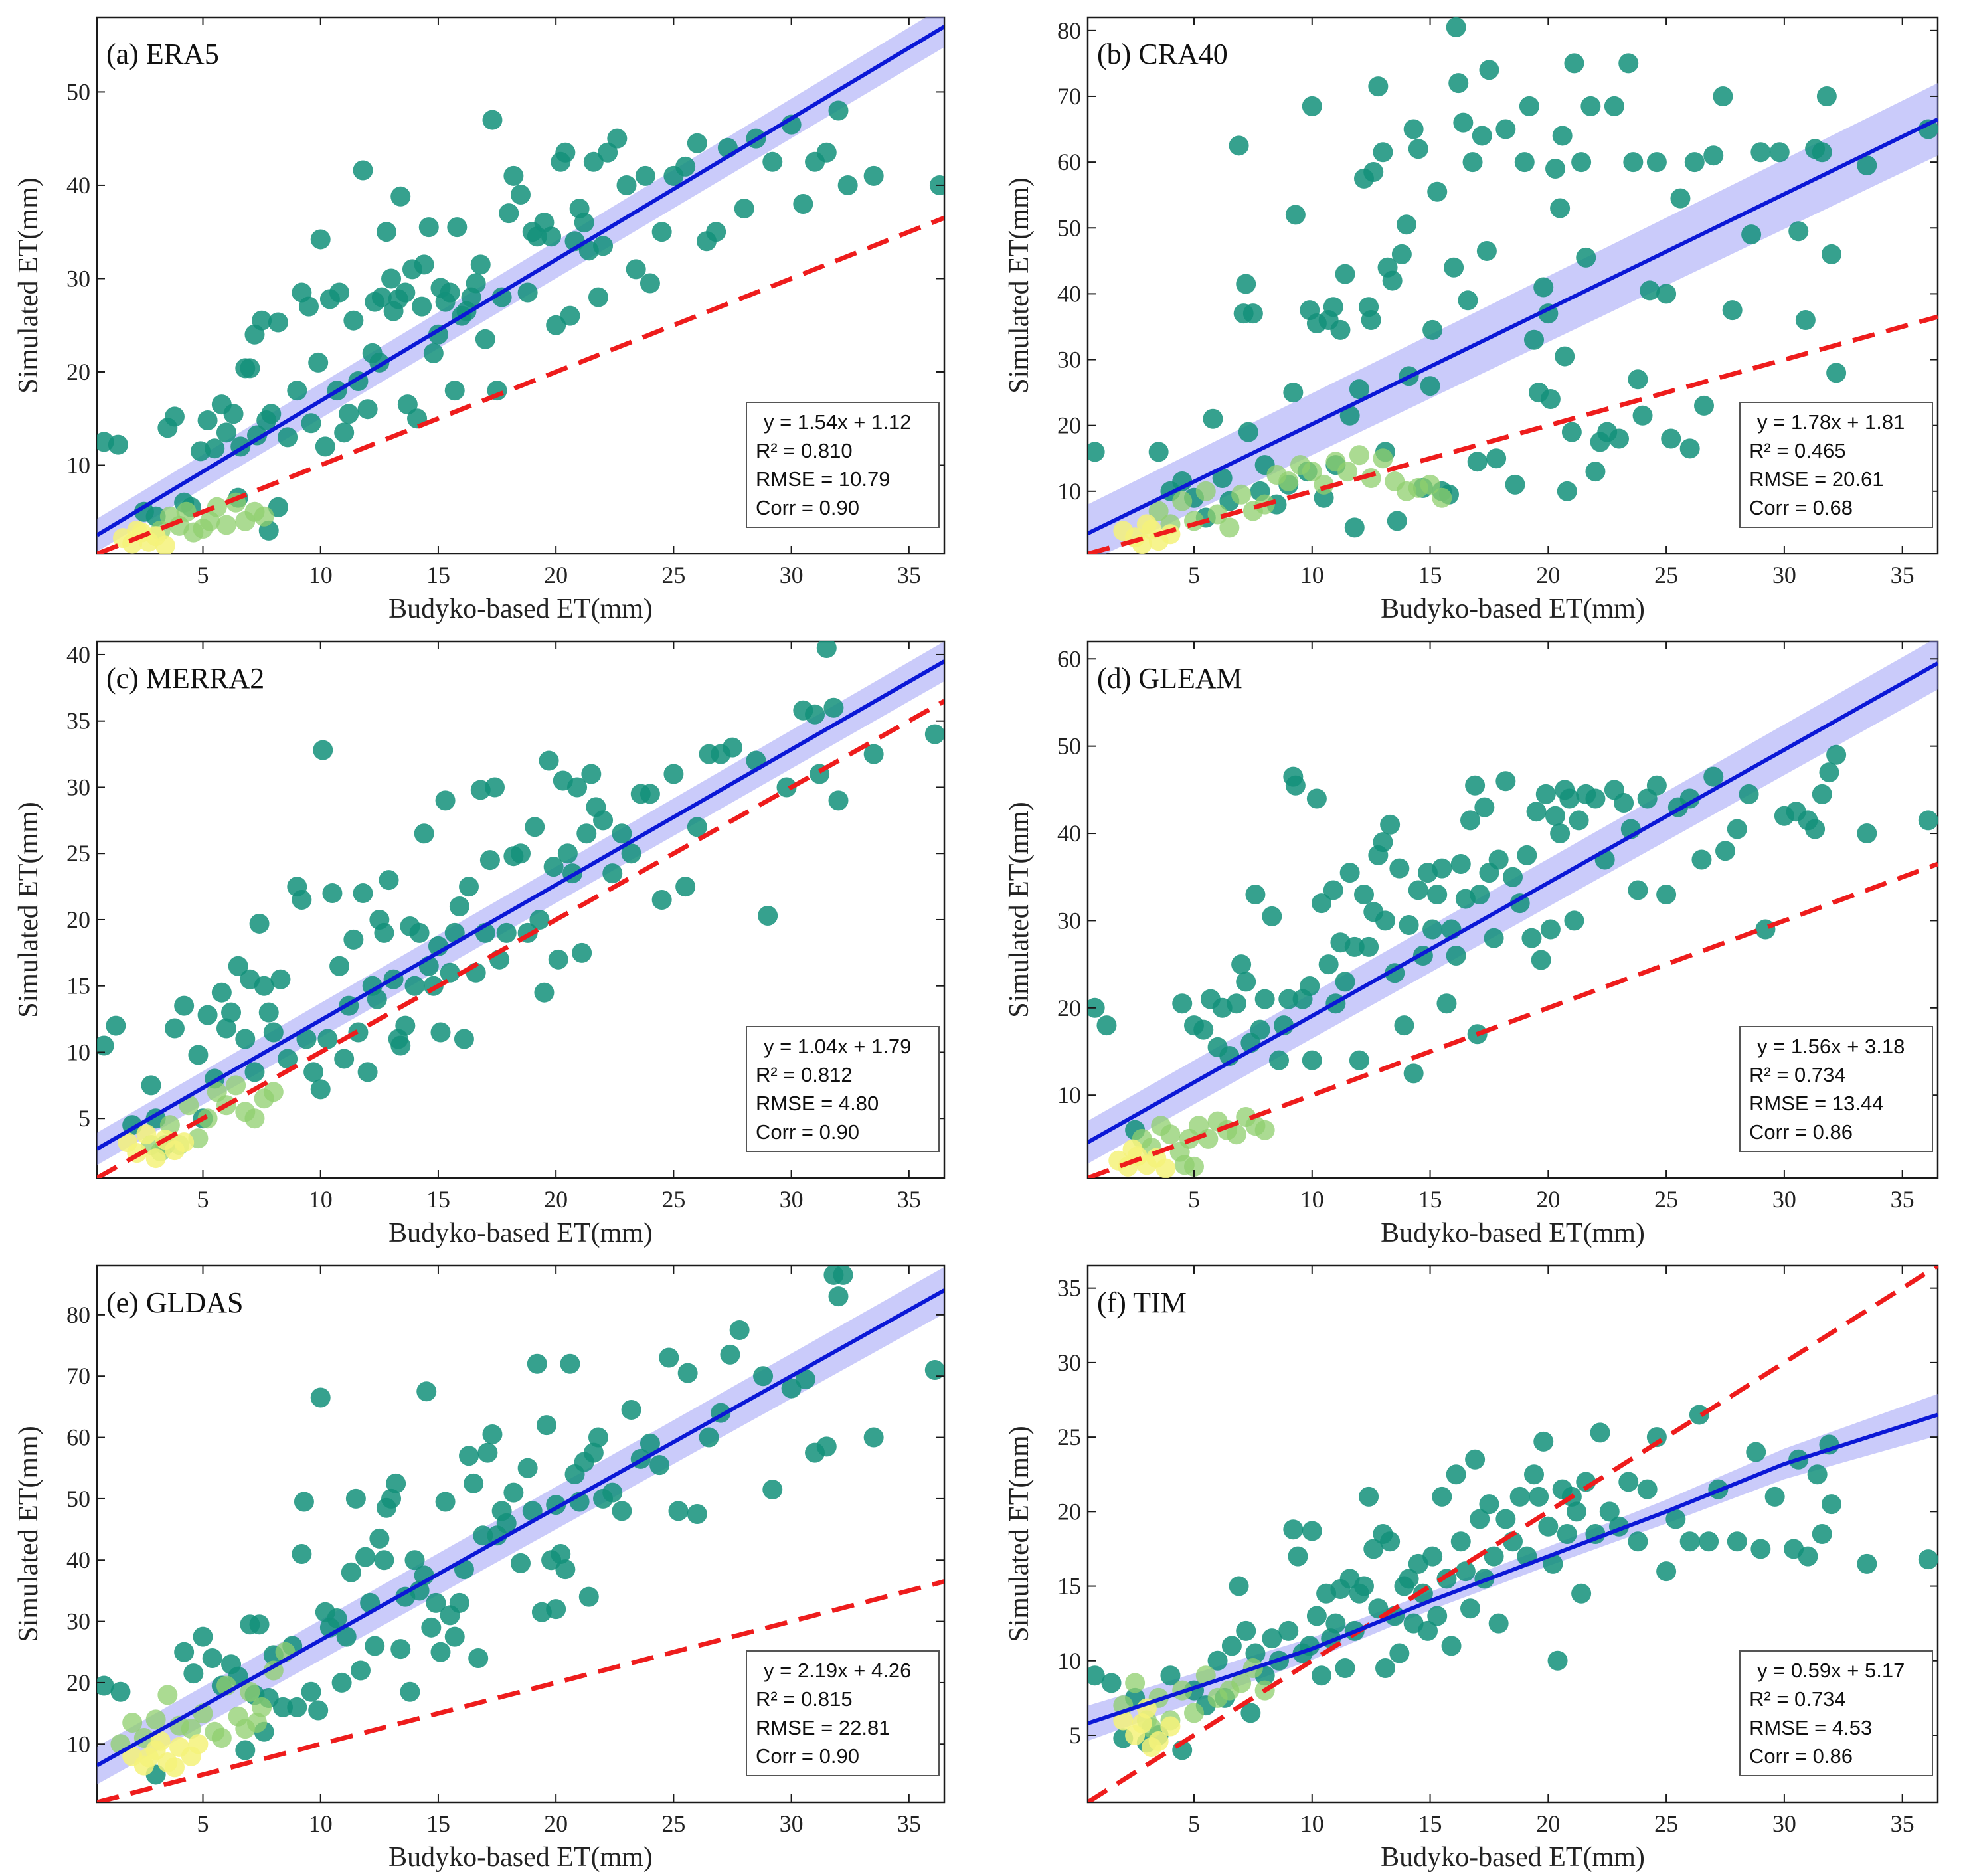 The width and height of the screenshot is (1963, 1876). What do you see at coordinates (78, 465) in the screenshot?
I see `y-tick-label: 10` at bounding box center [78, 465].